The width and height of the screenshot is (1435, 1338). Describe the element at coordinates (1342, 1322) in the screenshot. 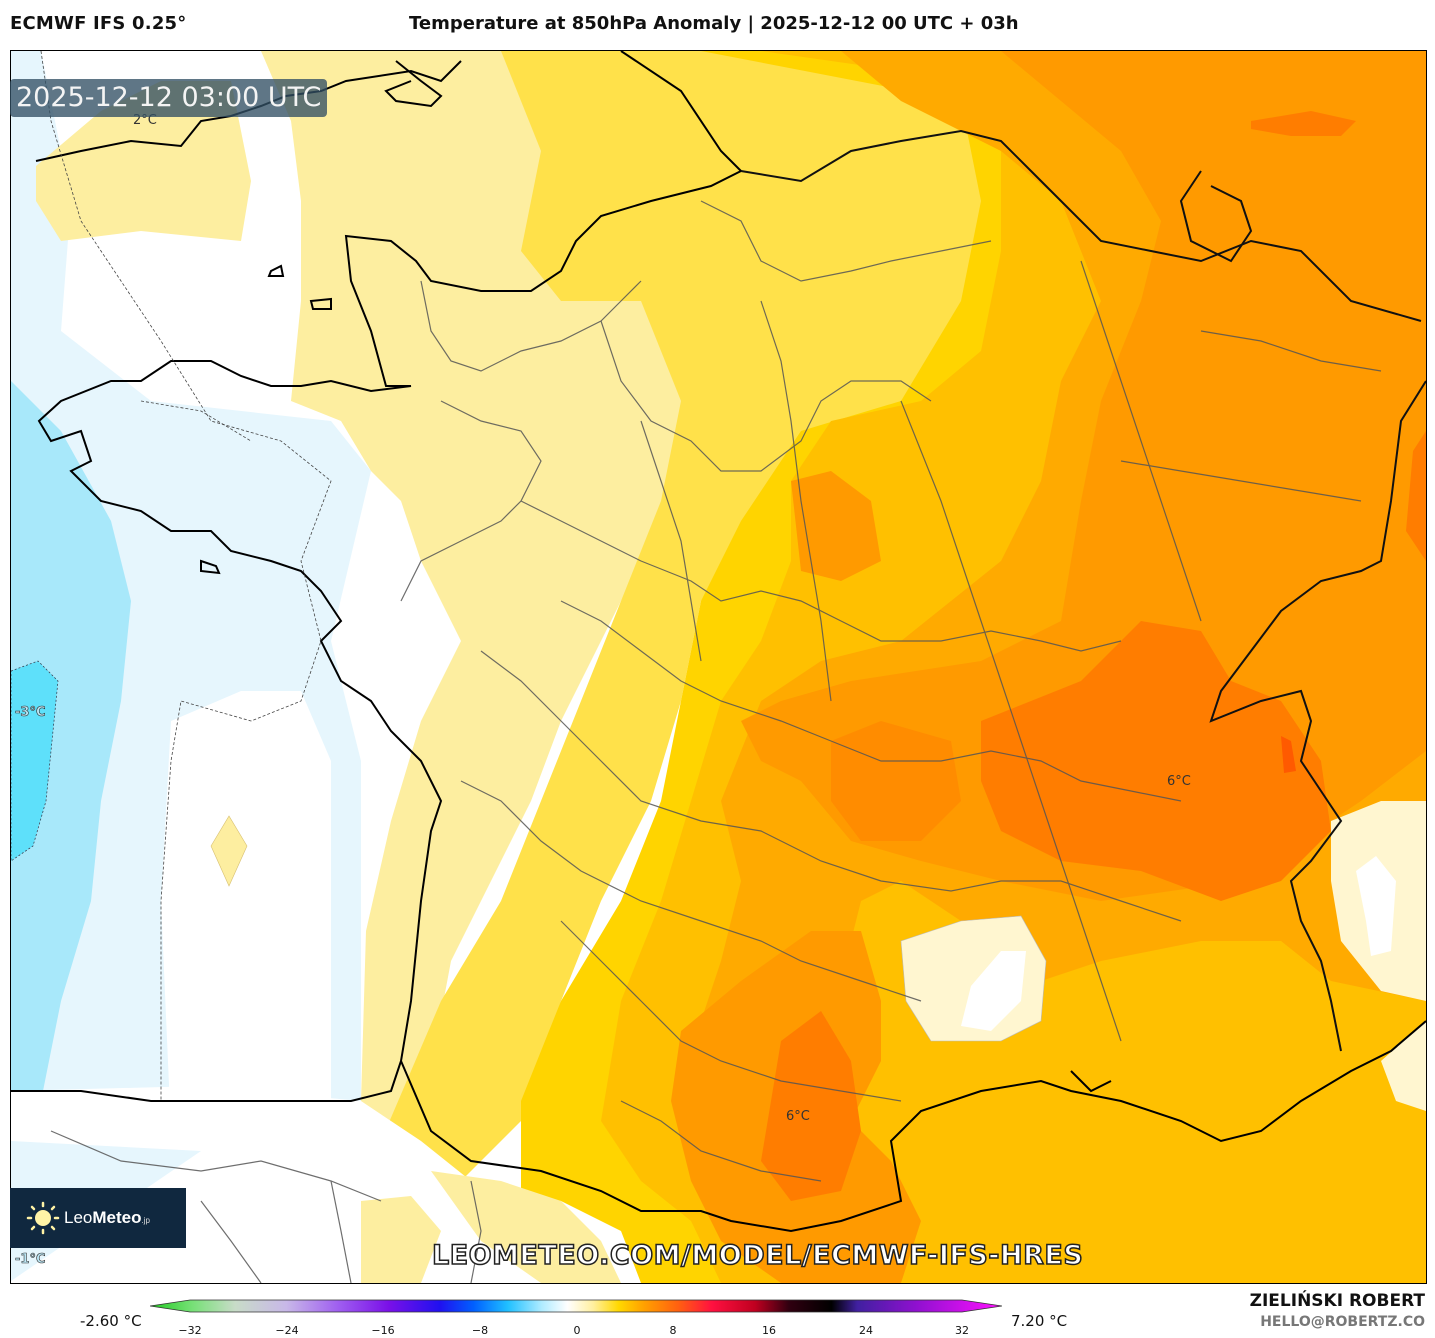

I see `author-email: HELLO@ROBERTZ.CO` at that location.